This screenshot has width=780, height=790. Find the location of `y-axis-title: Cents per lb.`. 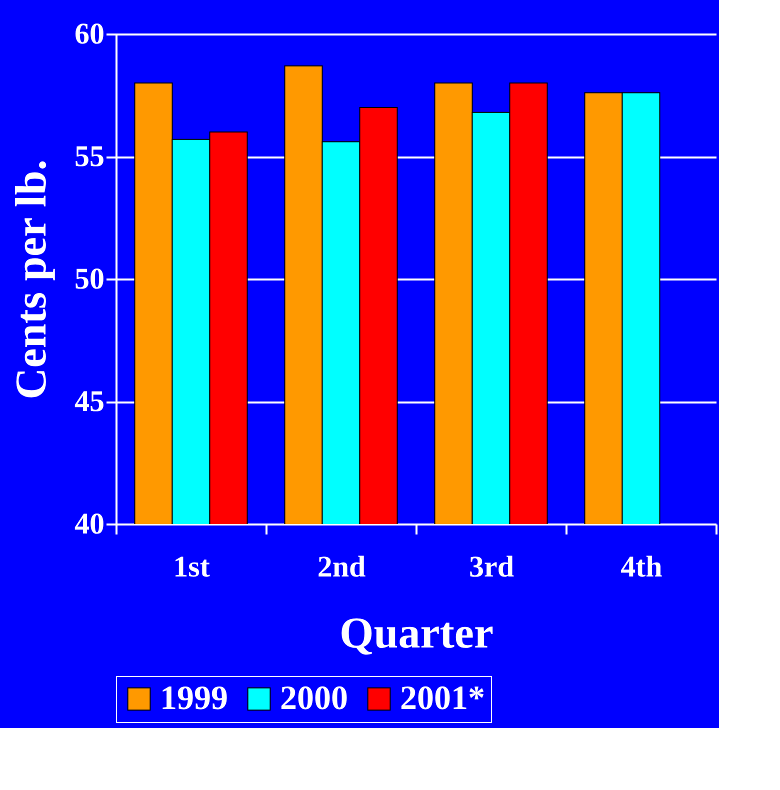

y-axis-title: Cents per lb. is located at coordinates (31, 280).